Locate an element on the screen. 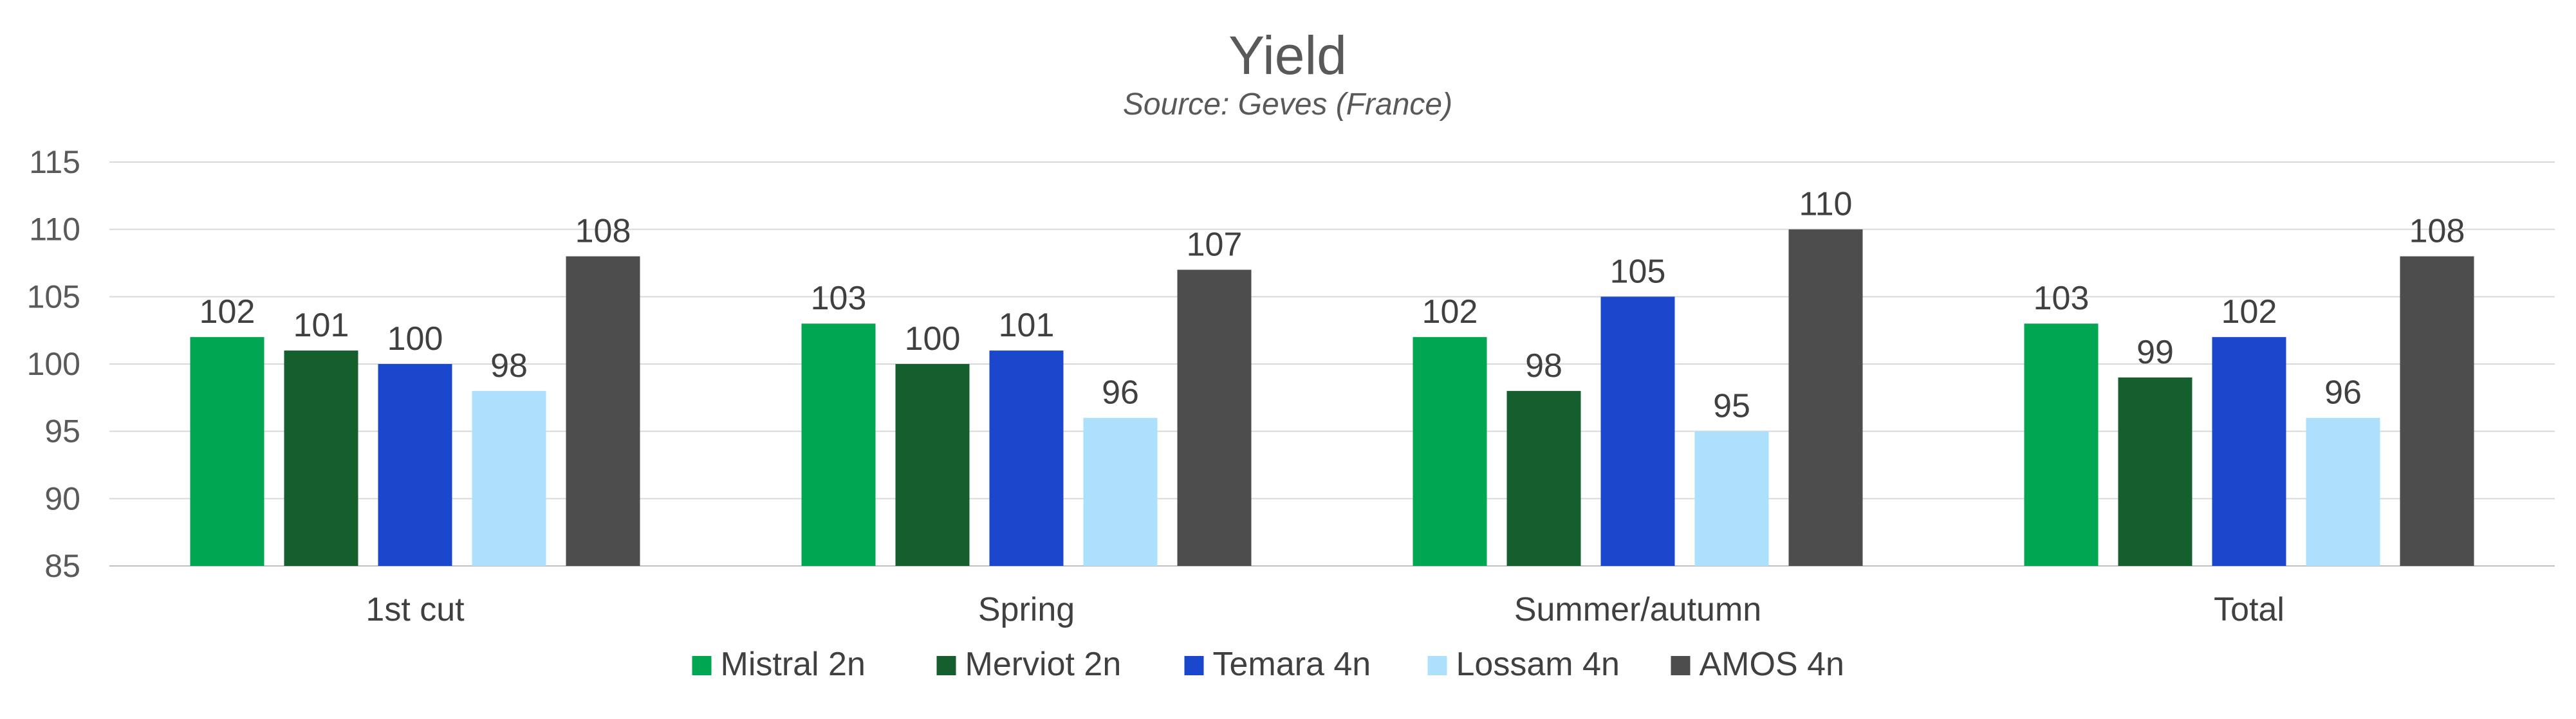 This screenshot has height=719, width=2576. data-label: 107 is located at coordinates (1215, 244).